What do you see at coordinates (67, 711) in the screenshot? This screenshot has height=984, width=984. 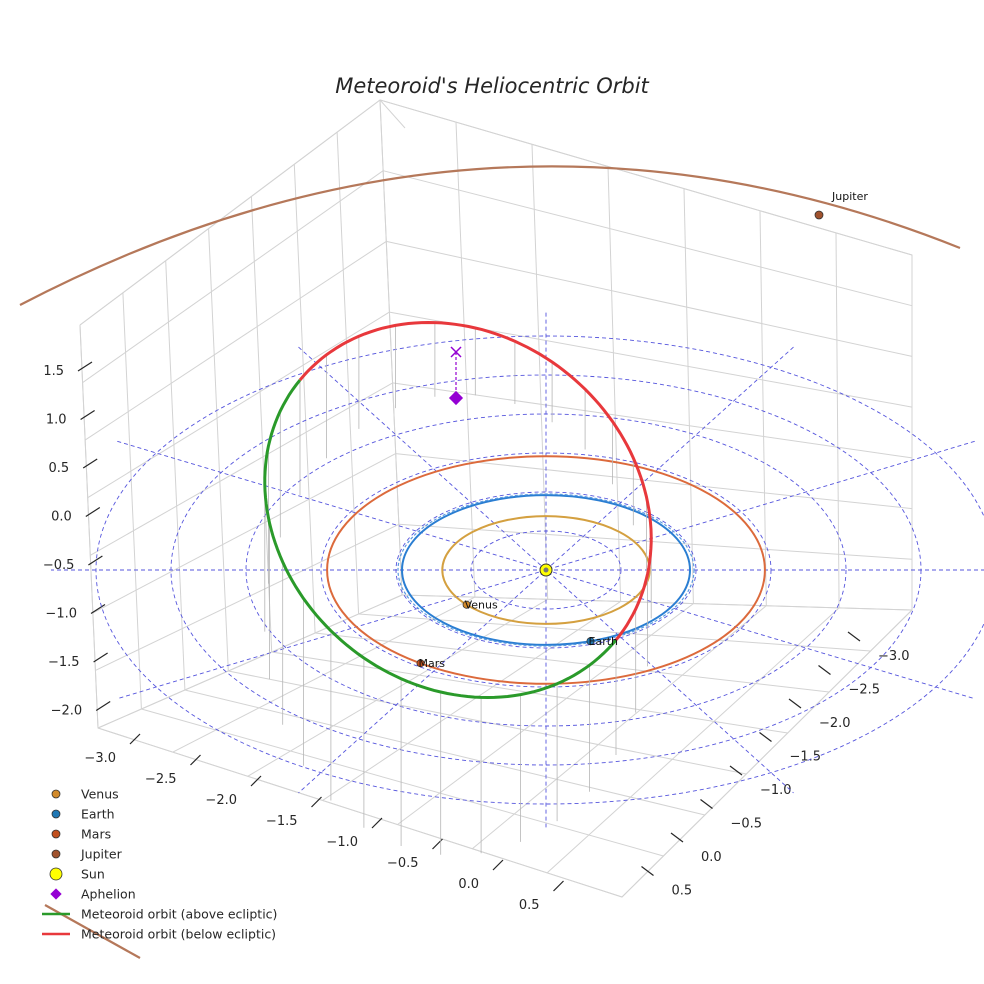 I see `z-tick-label: −2.0` at bounding box center [67, 711].